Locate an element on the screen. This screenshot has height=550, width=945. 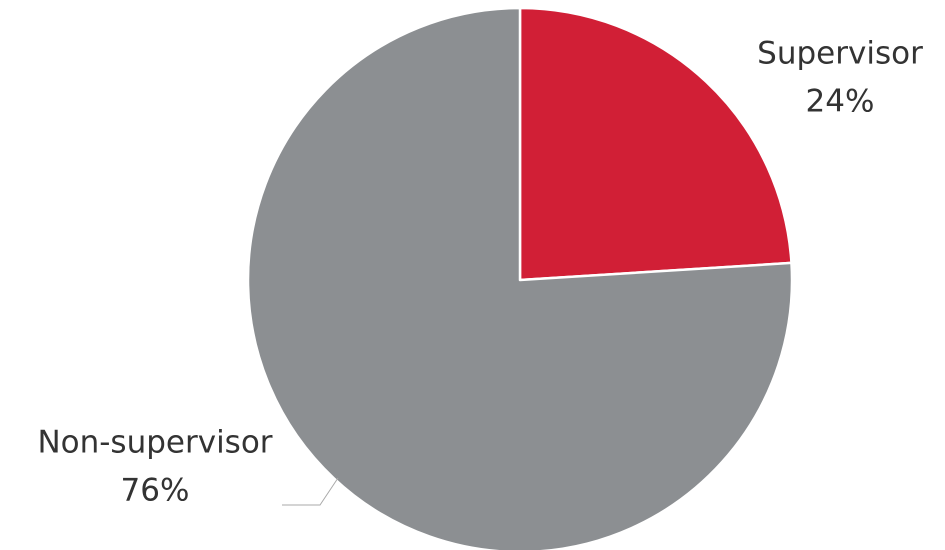
slice-value-label: 24% is located at coordinates (840, 102).